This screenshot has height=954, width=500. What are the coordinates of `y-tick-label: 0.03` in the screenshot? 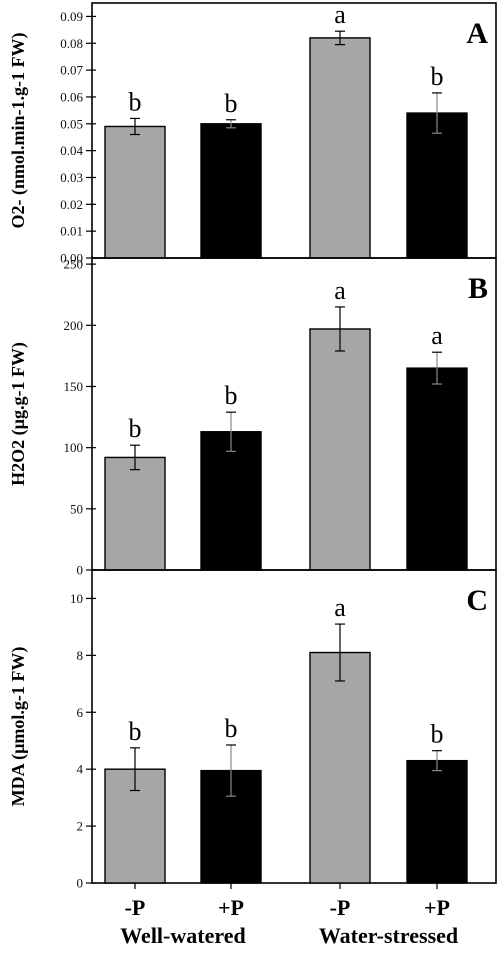 It's located at (71, 177).